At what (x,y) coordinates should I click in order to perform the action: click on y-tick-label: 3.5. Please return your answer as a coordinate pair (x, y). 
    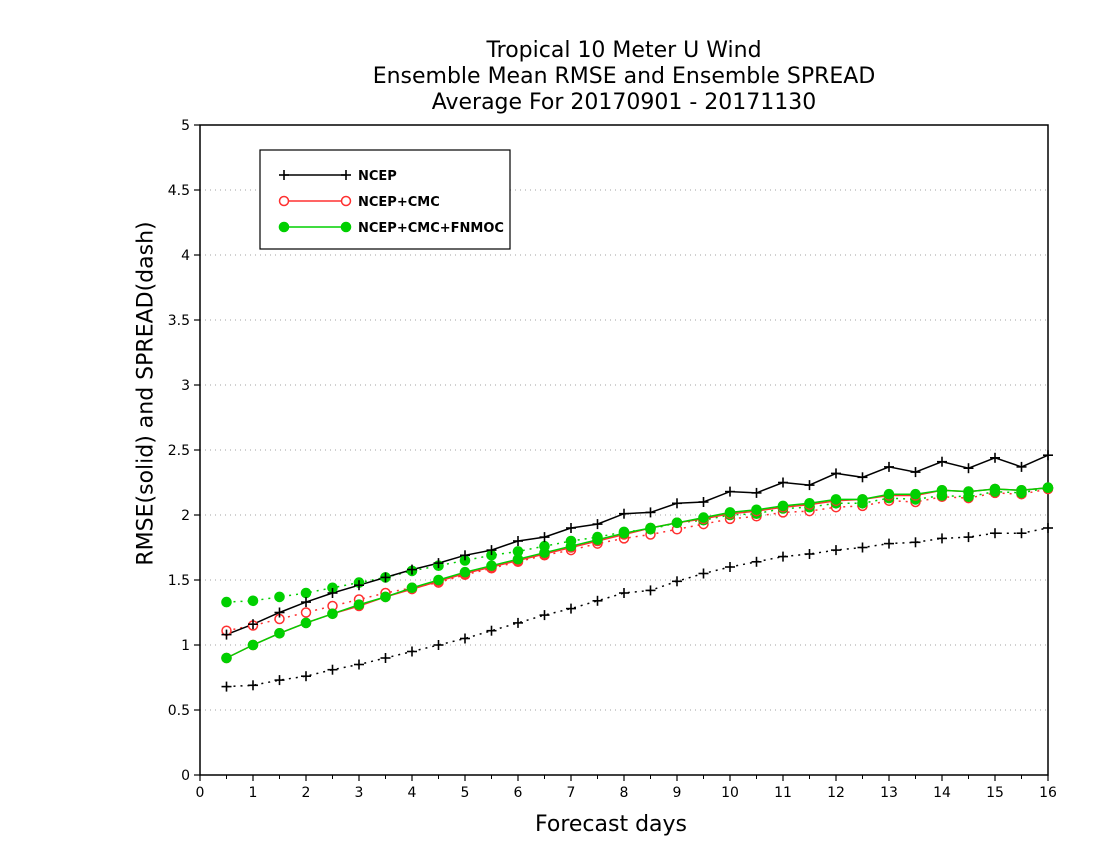
    Looking at the image, I should click on (179, 321).